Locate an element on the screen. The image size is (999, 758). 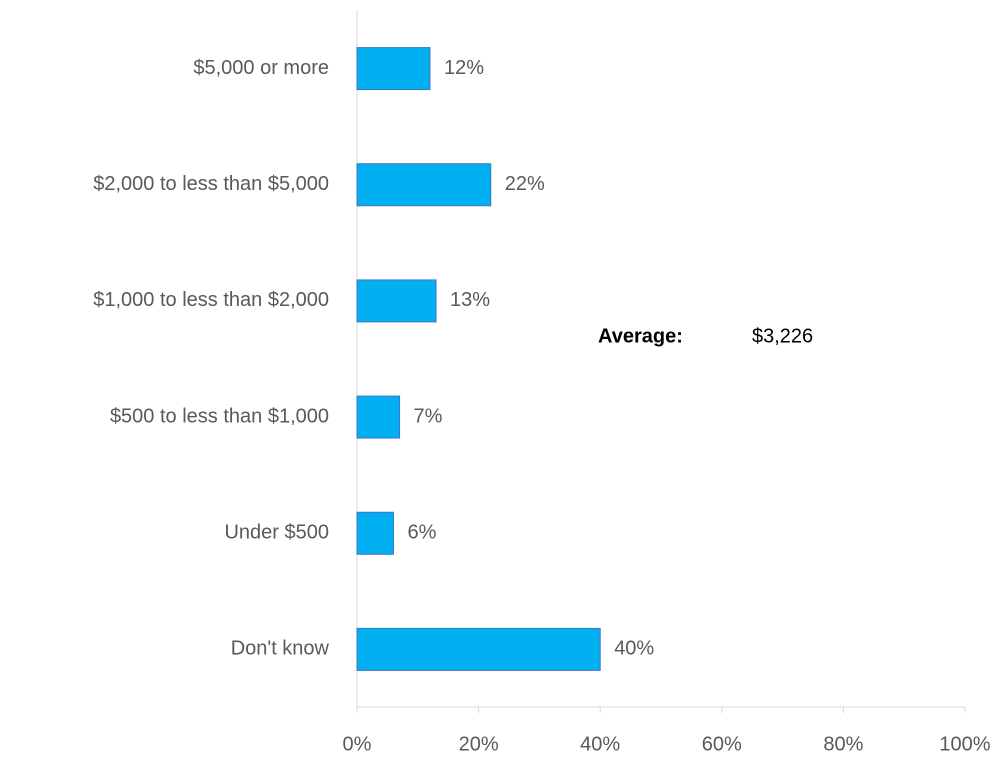
y-tick-label: $5,000 or more is located at coordinates (261, 68).